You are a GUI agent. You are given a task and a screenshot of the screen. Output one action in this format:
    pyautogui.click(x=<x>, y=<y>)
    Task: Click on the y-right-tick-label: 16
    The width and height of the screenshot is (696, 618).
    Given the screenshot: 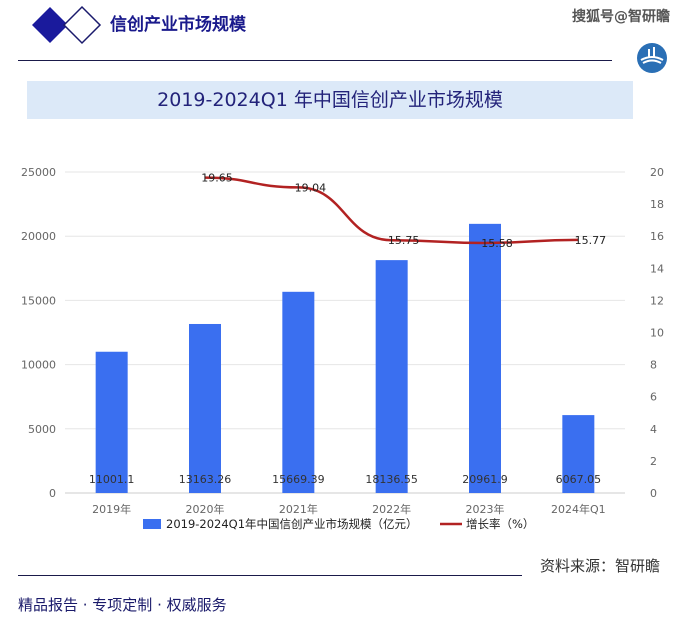 What is the action you would take?
    pyautogui.click(x=657, y=236)
    